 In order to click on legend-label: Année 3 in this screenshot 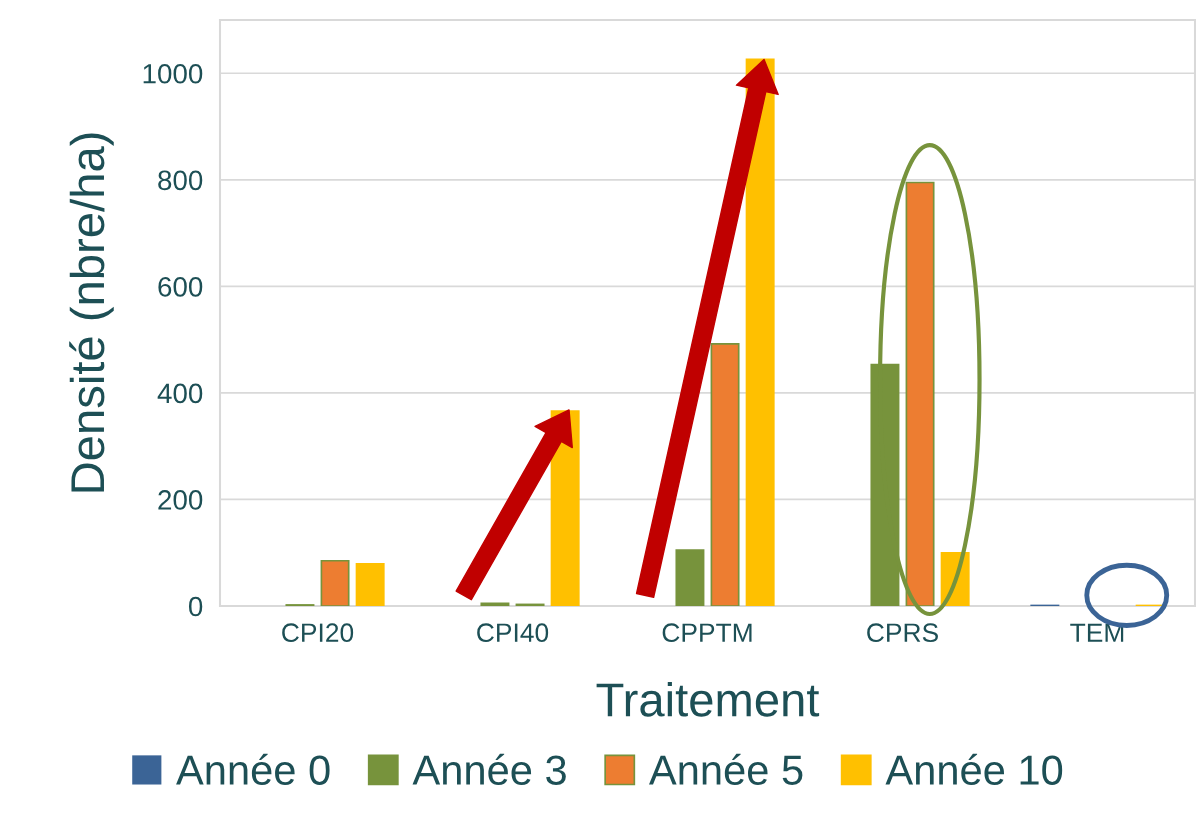, I will do `click(489, 769)`.